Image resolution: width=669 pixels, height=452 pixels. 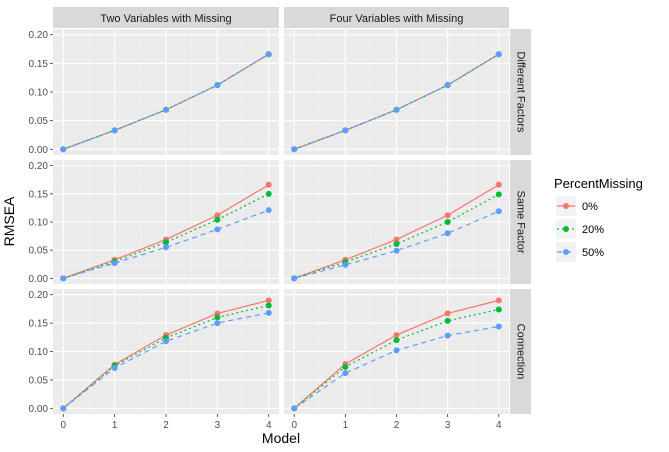 I want to click on facet-strip-column-label: Four Variables with Missing, so click(x=397, y=19).